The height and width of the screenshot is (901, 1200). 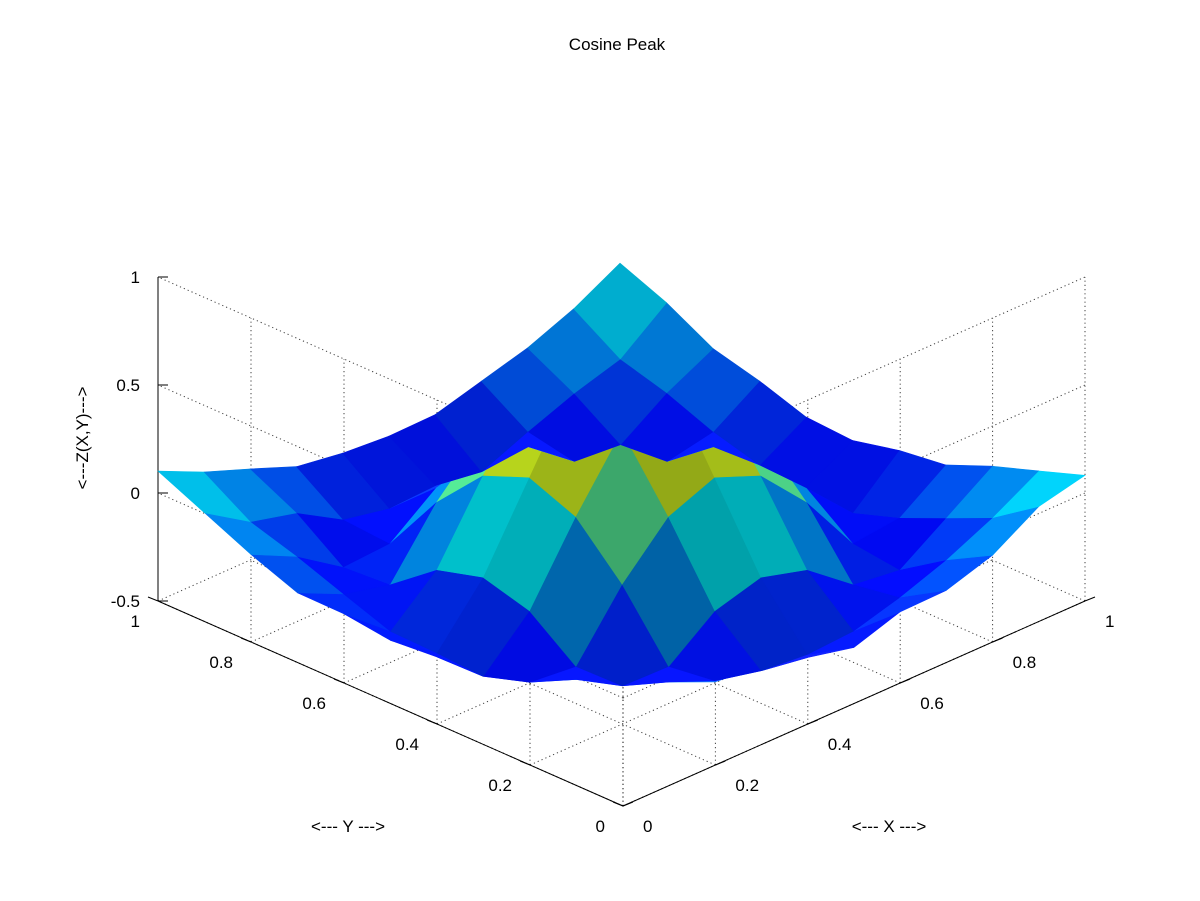 I want to click on y-tick-label: 0.8, so click(x=221, y=662).